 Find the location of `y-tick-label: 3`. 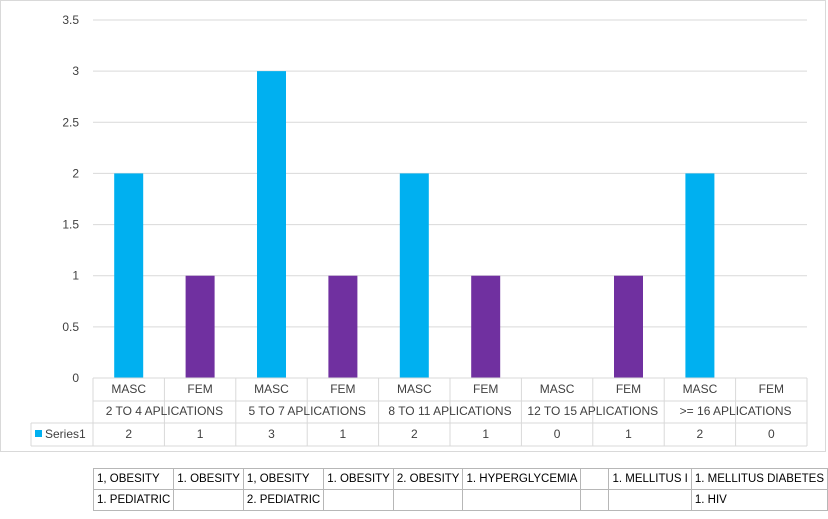

y-tick-label: 3 is located at coordinates (75, 71).